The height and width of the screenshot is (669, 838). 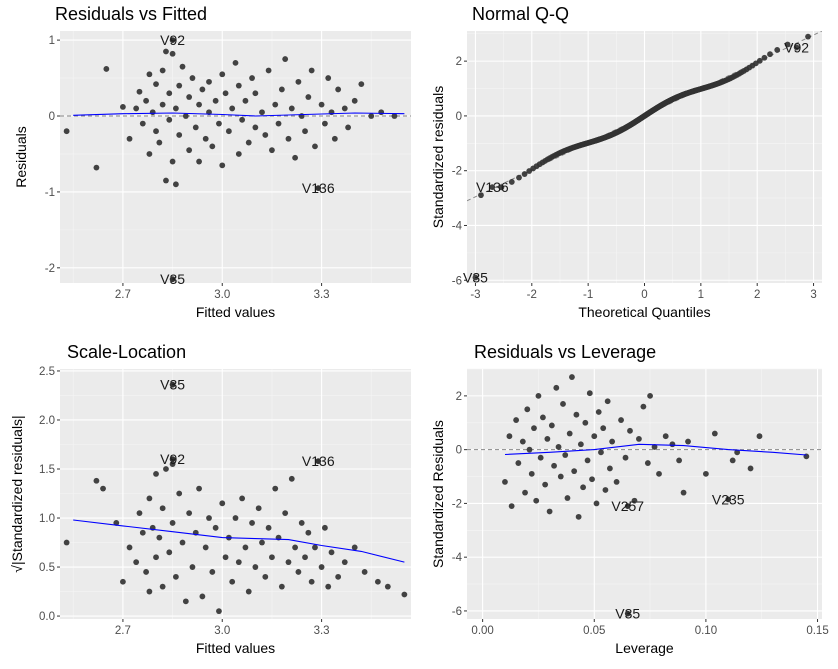 What do you see at coordinates (438, 494) in the screenshot?
I see `y-axis-title: Standardized Residuals` at bounding box center [438, 494].